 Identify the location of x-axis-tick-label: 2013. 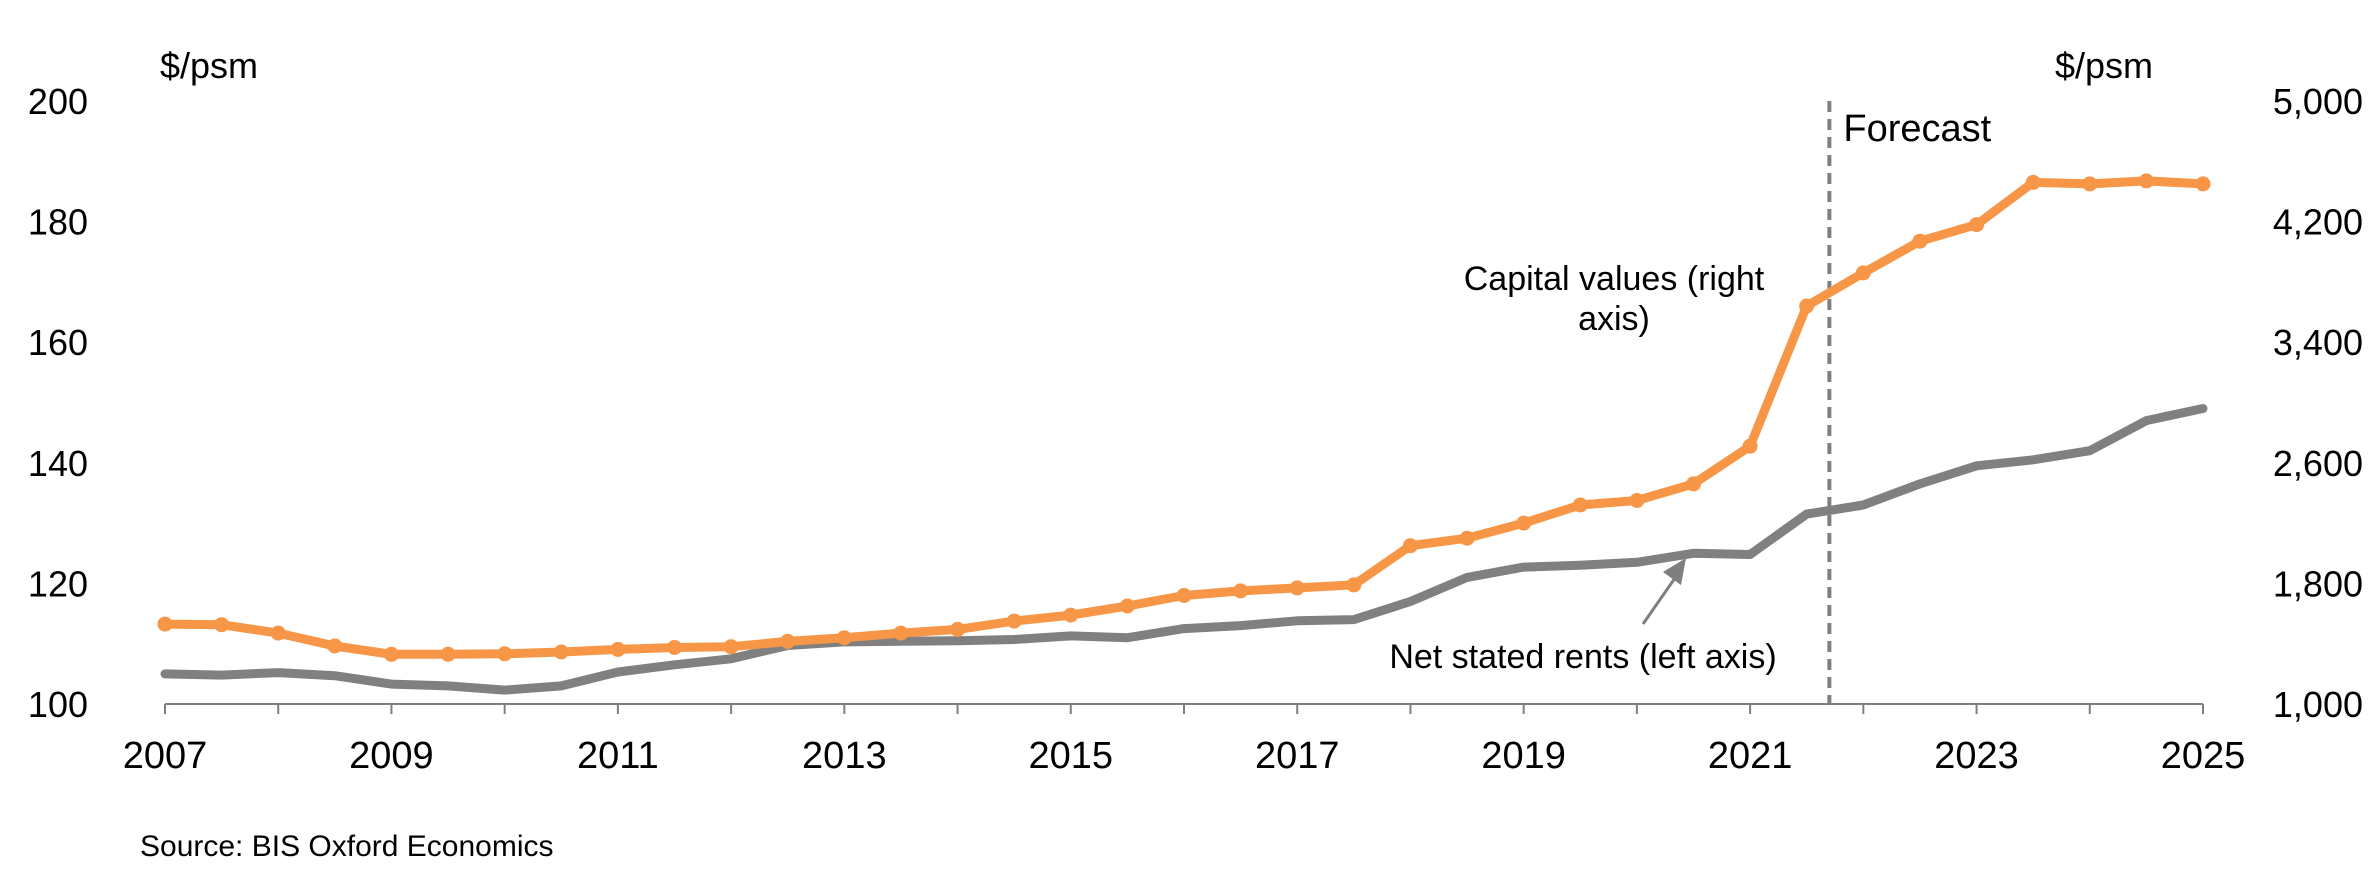
(844, 756).